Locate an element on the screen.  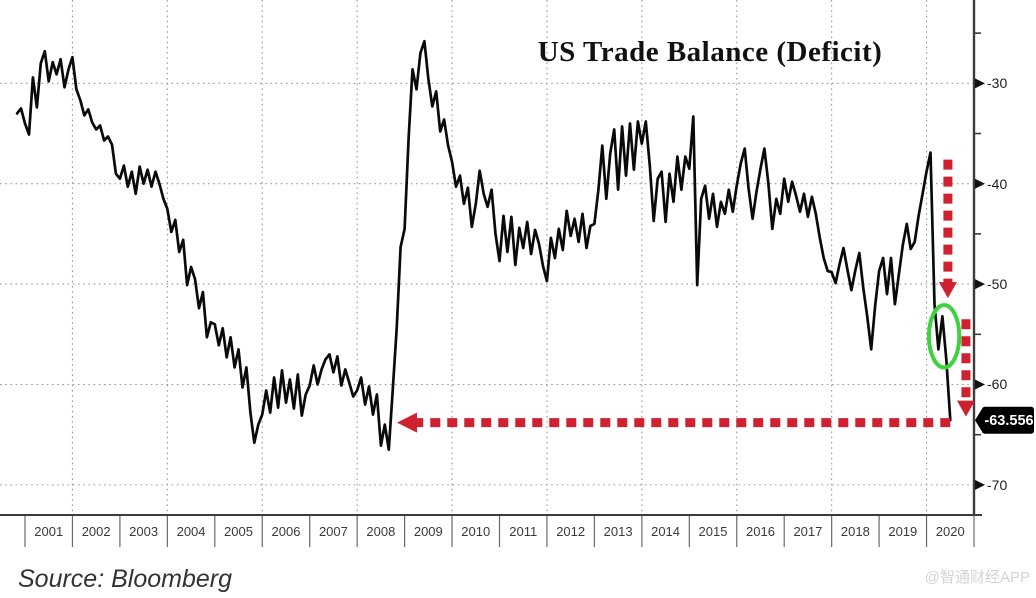
x-axis-year-label: 2015 is located at coordinates (713, 531).